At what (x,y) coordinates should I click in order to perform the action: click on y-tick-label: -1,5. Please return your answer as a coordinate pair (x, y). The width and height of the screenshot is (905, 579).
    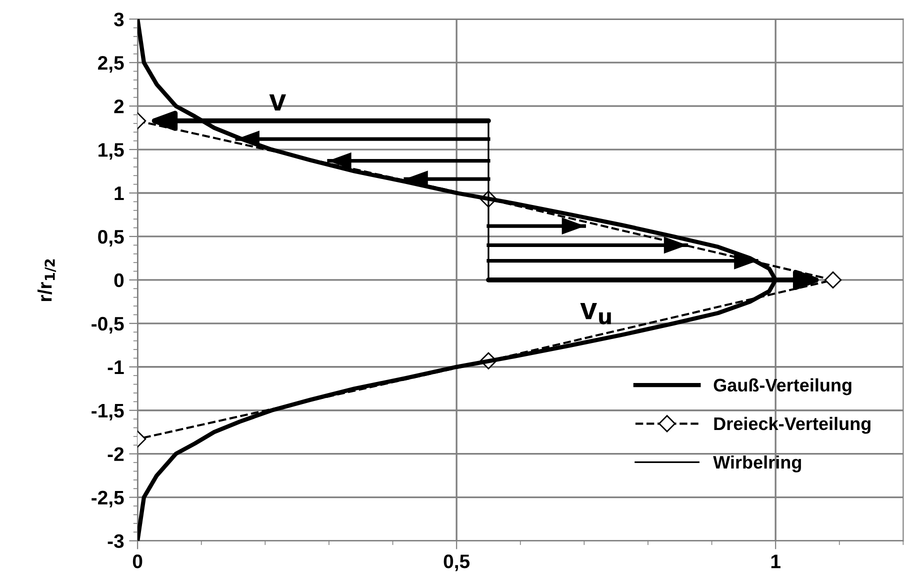
    Looking at the image, I should click on (108, 412).